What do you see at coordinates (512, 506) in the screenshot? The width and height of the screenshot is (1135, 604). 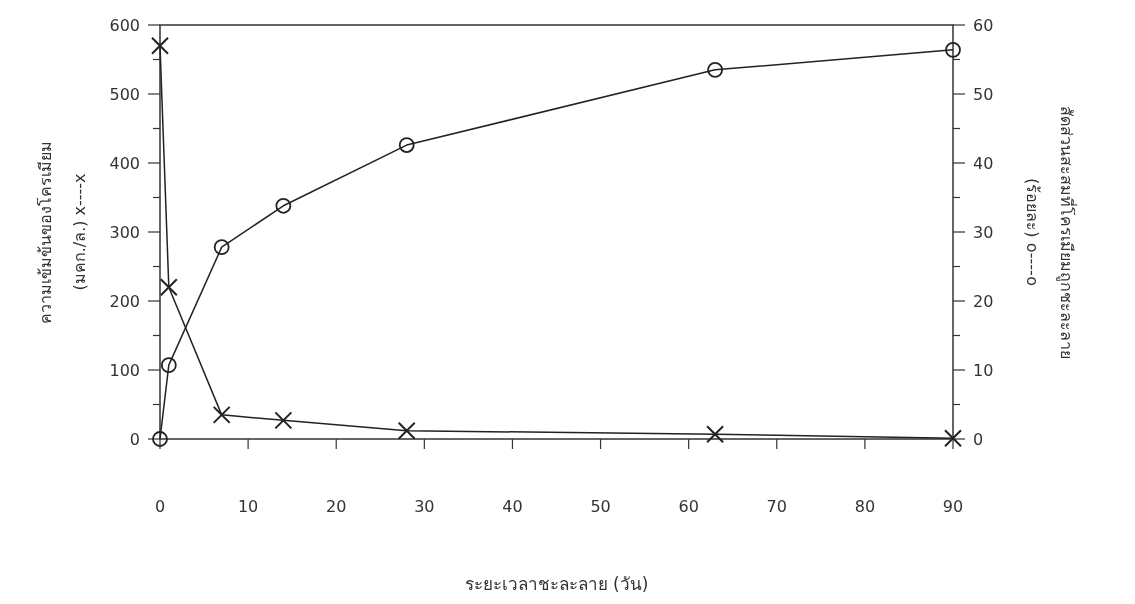 I see `x-tick-label: 40` at bounding box center [512, 506].